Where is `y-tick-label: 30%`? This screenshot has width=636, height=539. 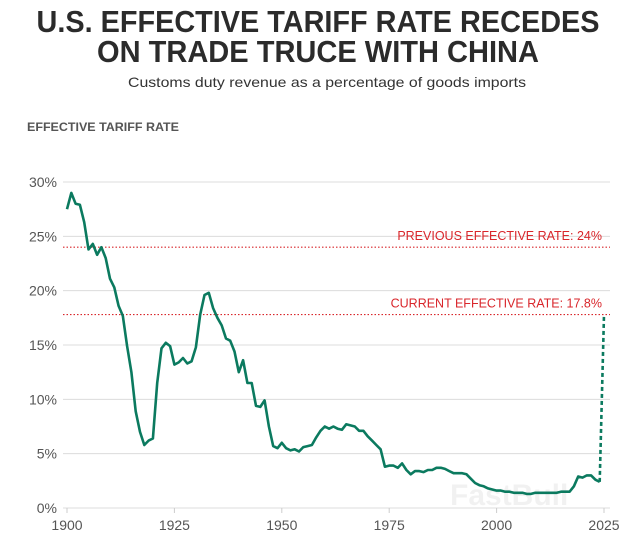
y-tick-label: 30% is located at coordinates (43, 182).